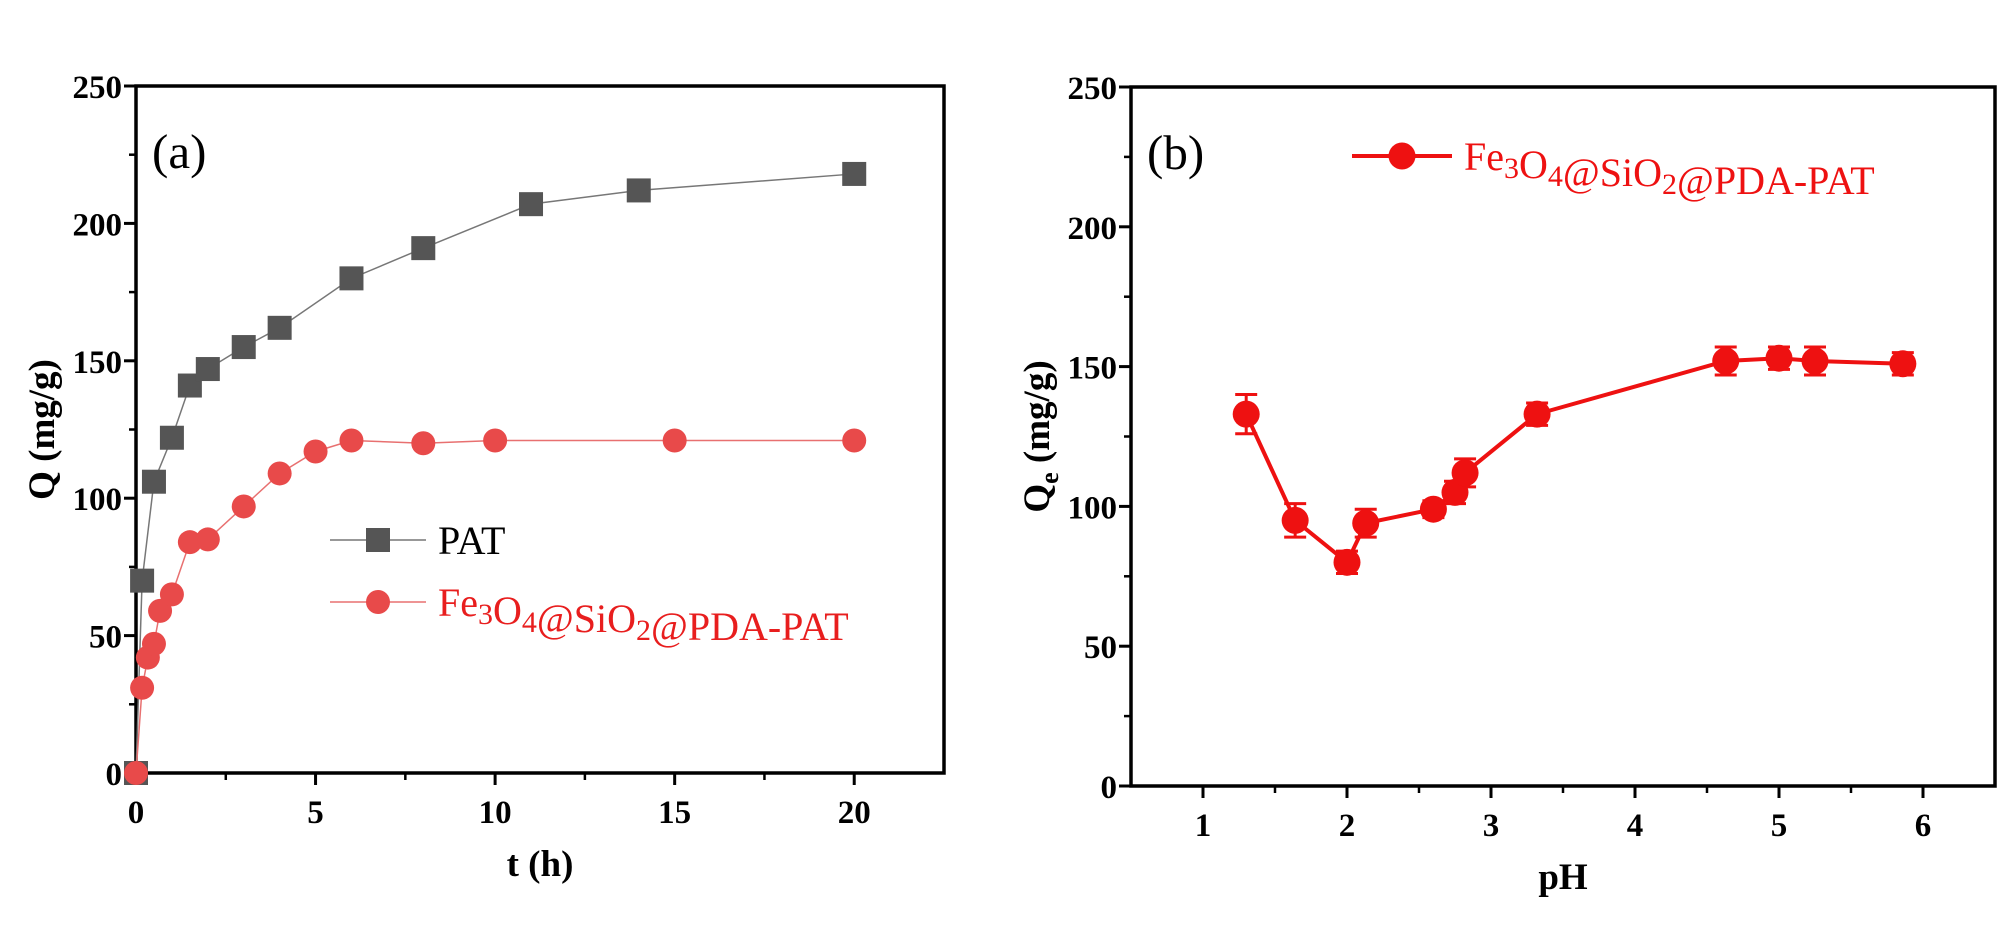  What do you see at coordinates (854, 813) in the screenshot?
I see `x-tick-label: 20` at bounding box center [854, 813].